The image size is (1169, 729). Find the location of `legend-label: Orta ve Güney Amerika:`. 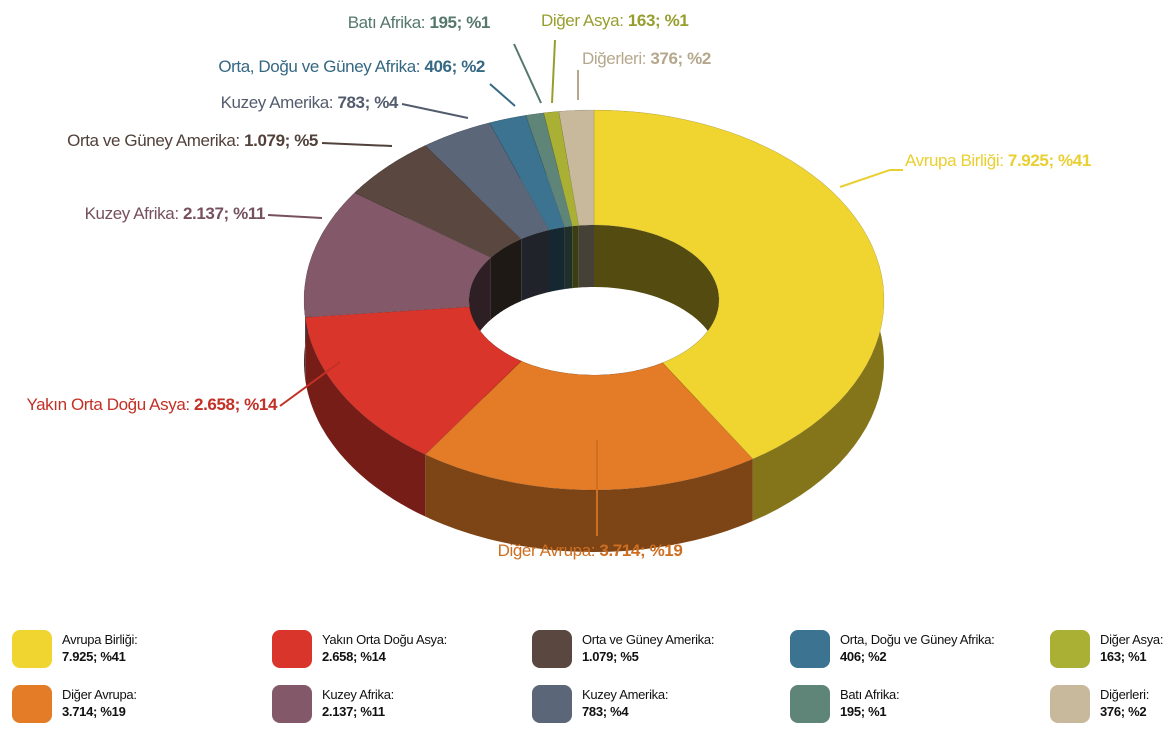

legend-label: Orta ve Güney Amerika: is located at coordinates (648, 639).